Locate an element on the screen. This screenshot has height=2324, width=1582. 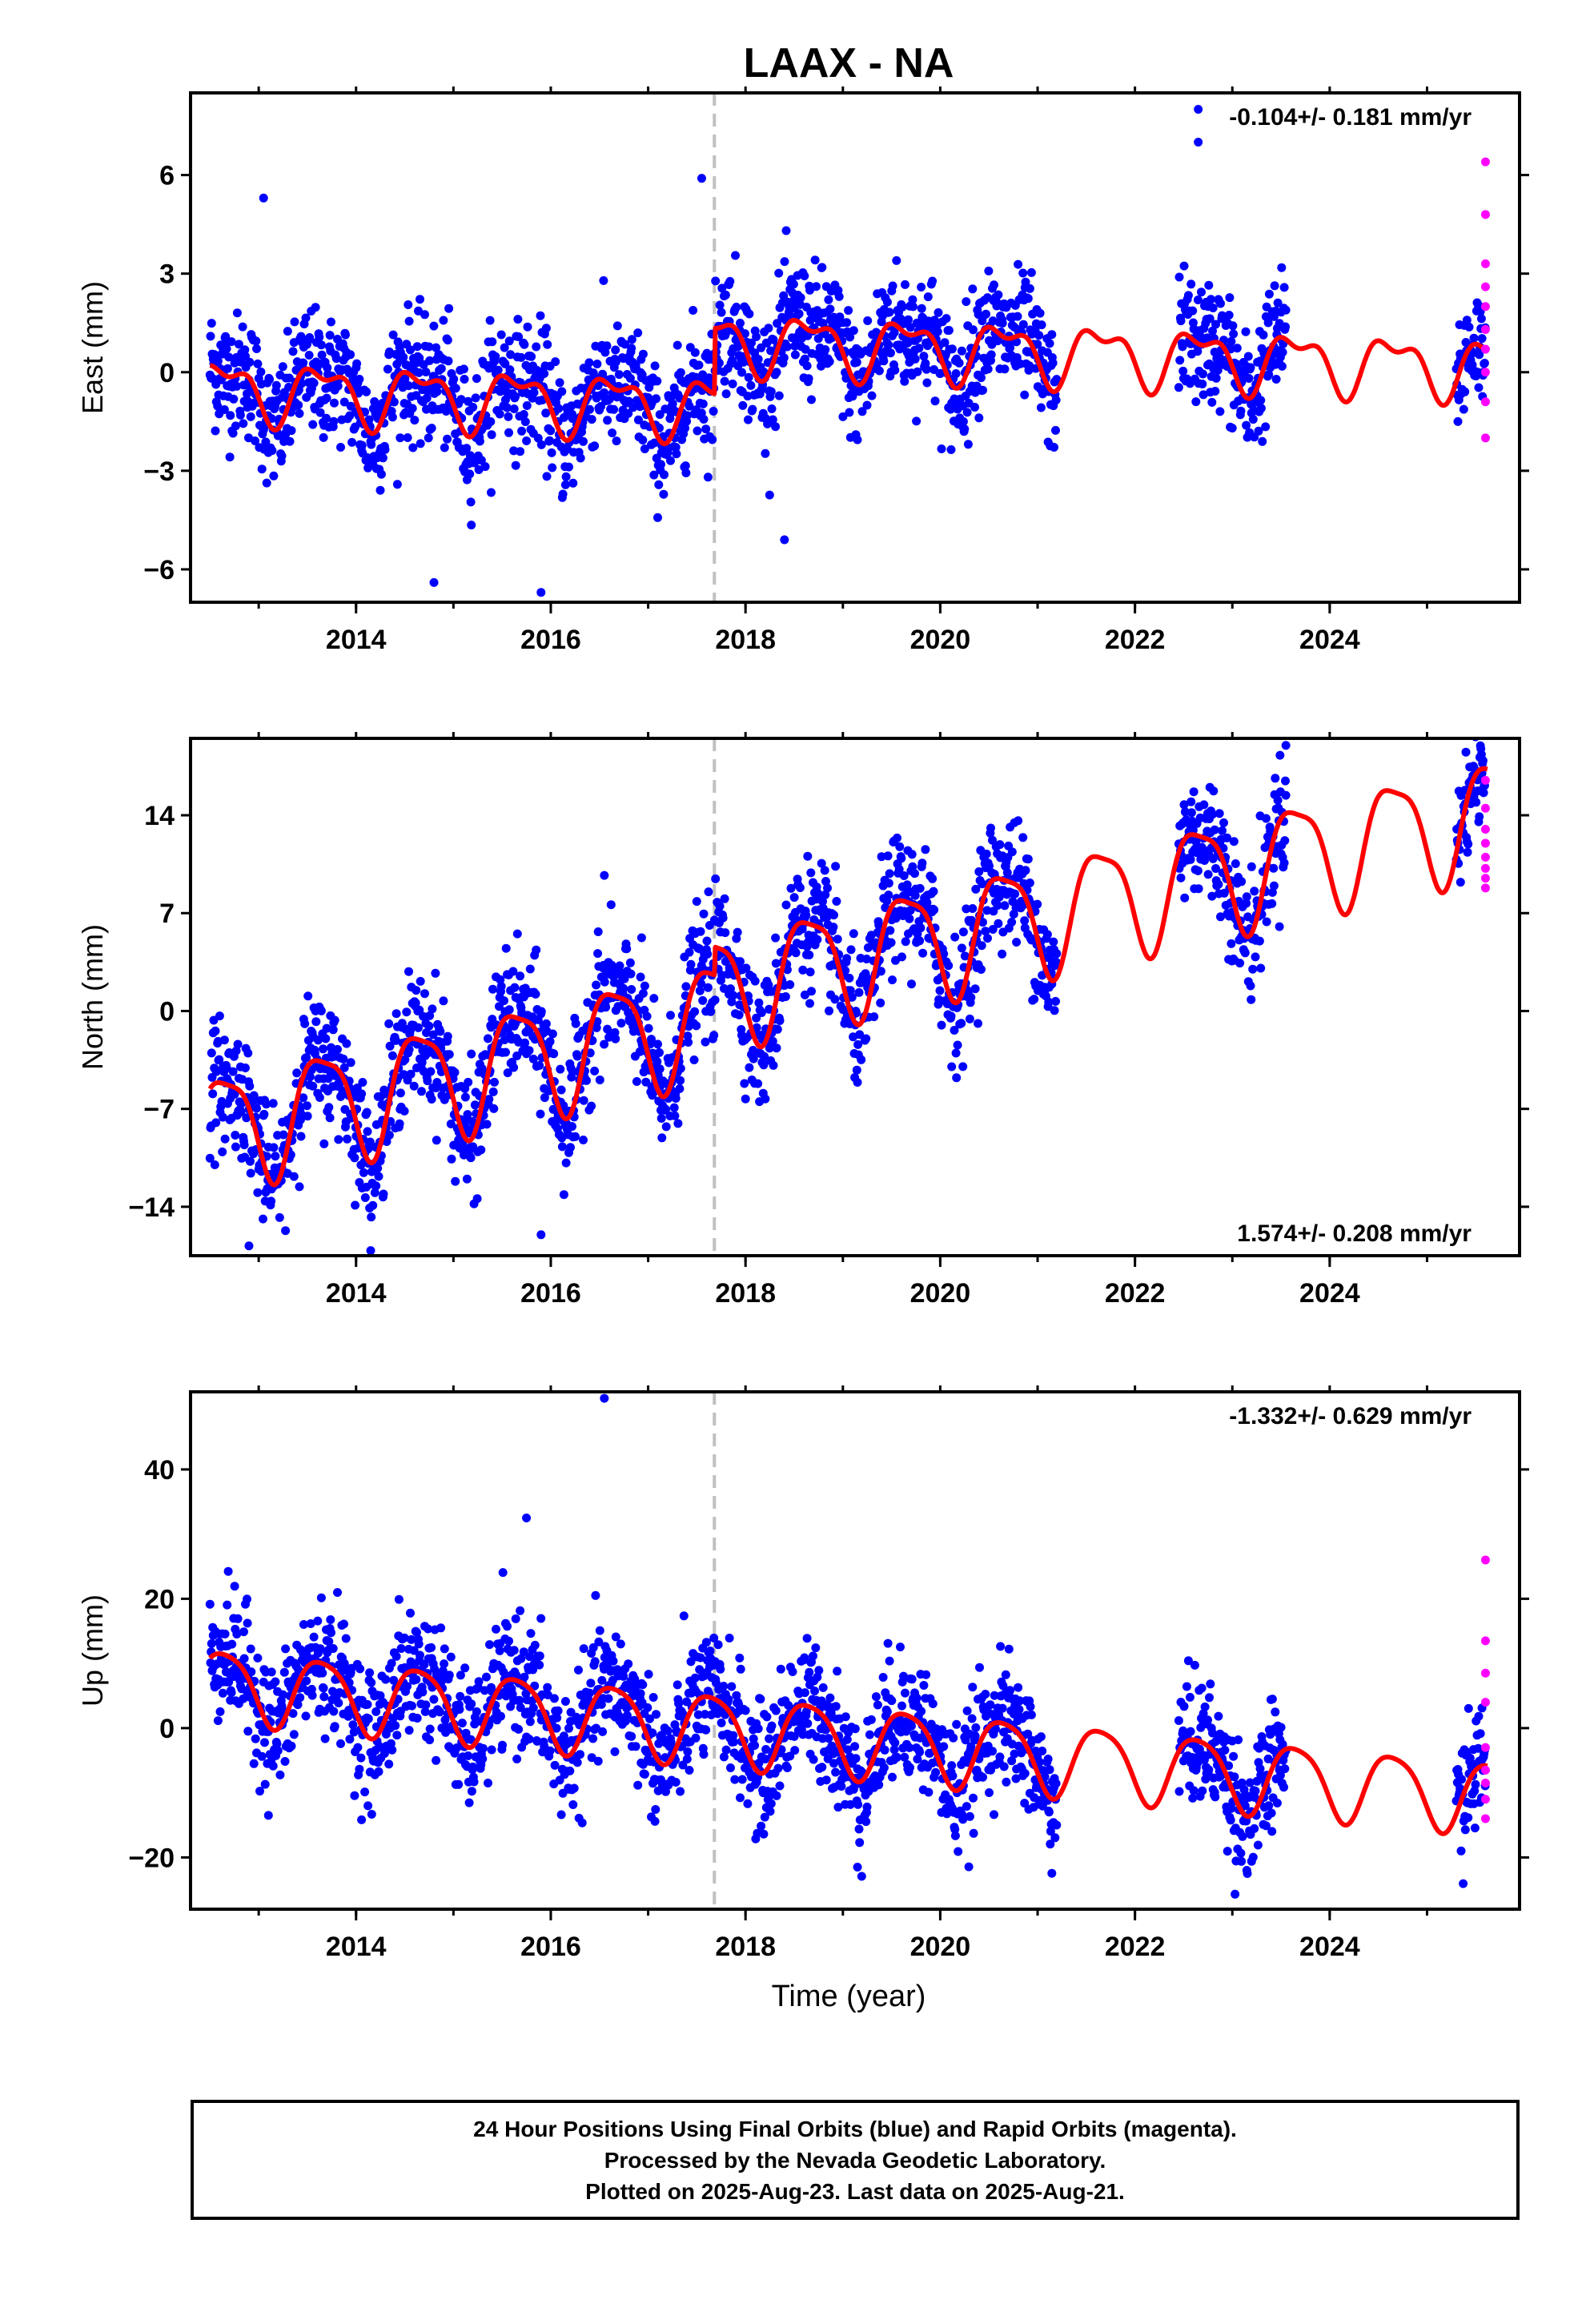
x-tick-label: 2020 is located at coordinates (940, 640).